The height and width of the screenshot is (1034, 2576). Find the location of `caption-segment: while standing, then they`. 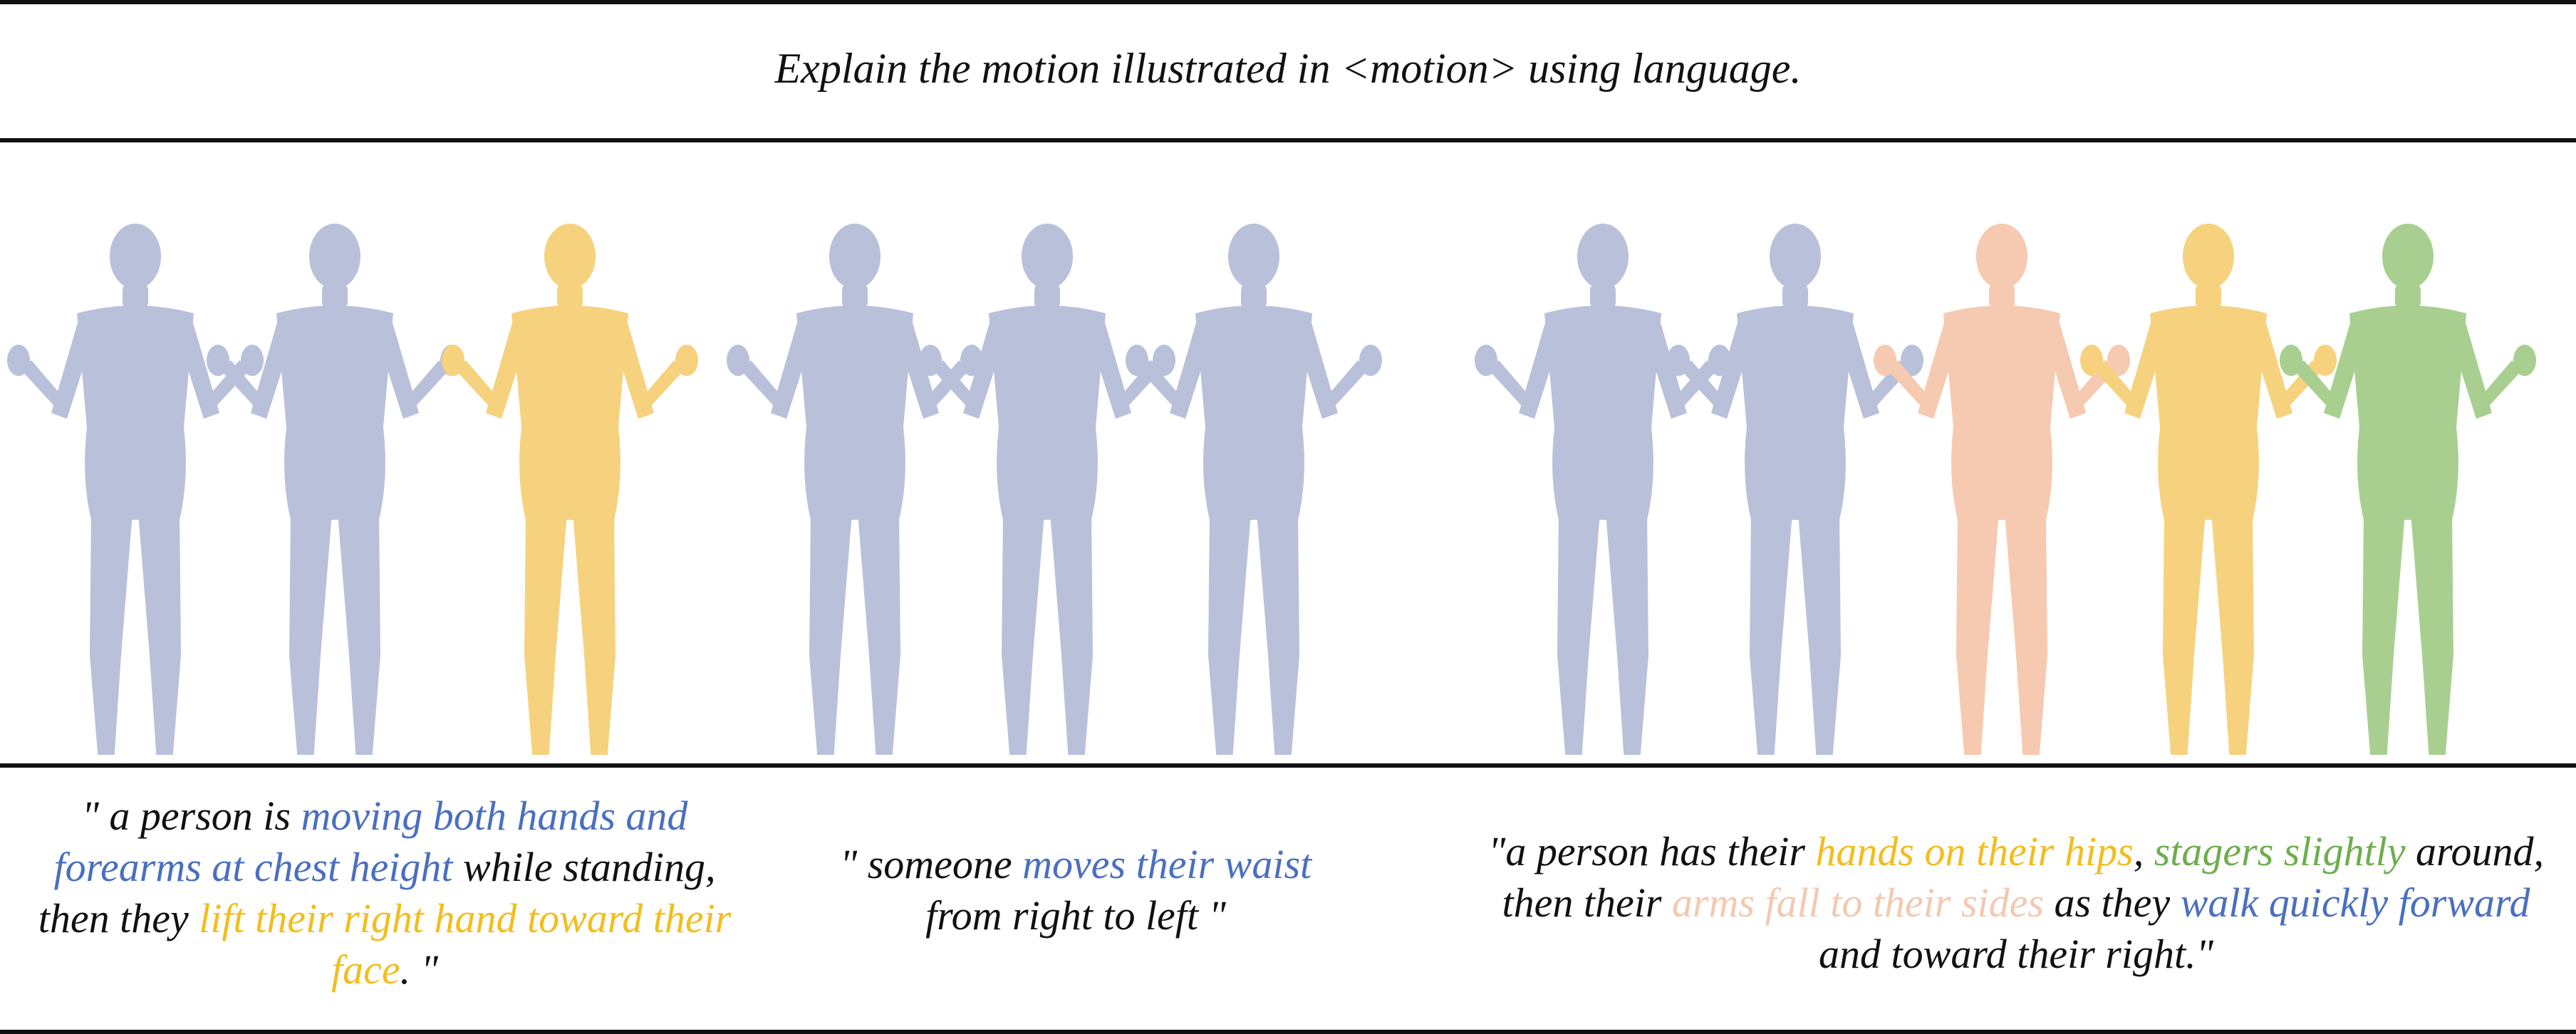

caption-segment: while standing, then they is located at coordinates (377, 893).